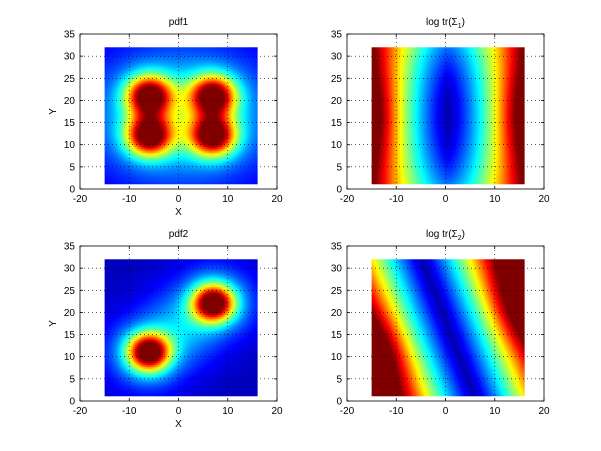  What do you see at coordinates (179, 22) in the screenshot?
I see `chart-title: pdf1` at bounding box center [179, 22].